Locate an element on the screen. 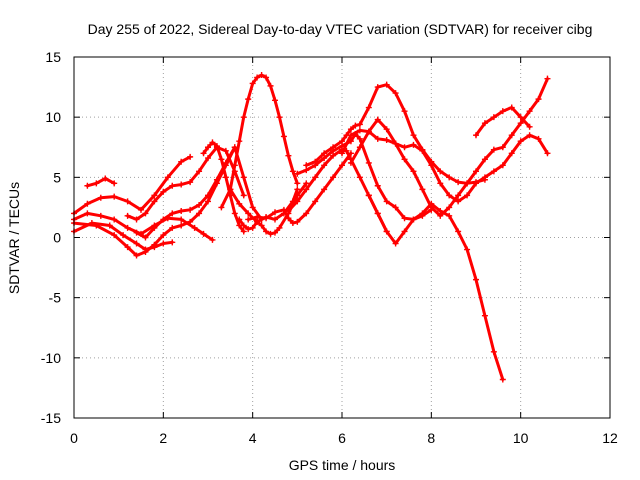 This screenshot has width=640, height=480. x-tick-label-5: 10 is located at coordinates (521, 438).